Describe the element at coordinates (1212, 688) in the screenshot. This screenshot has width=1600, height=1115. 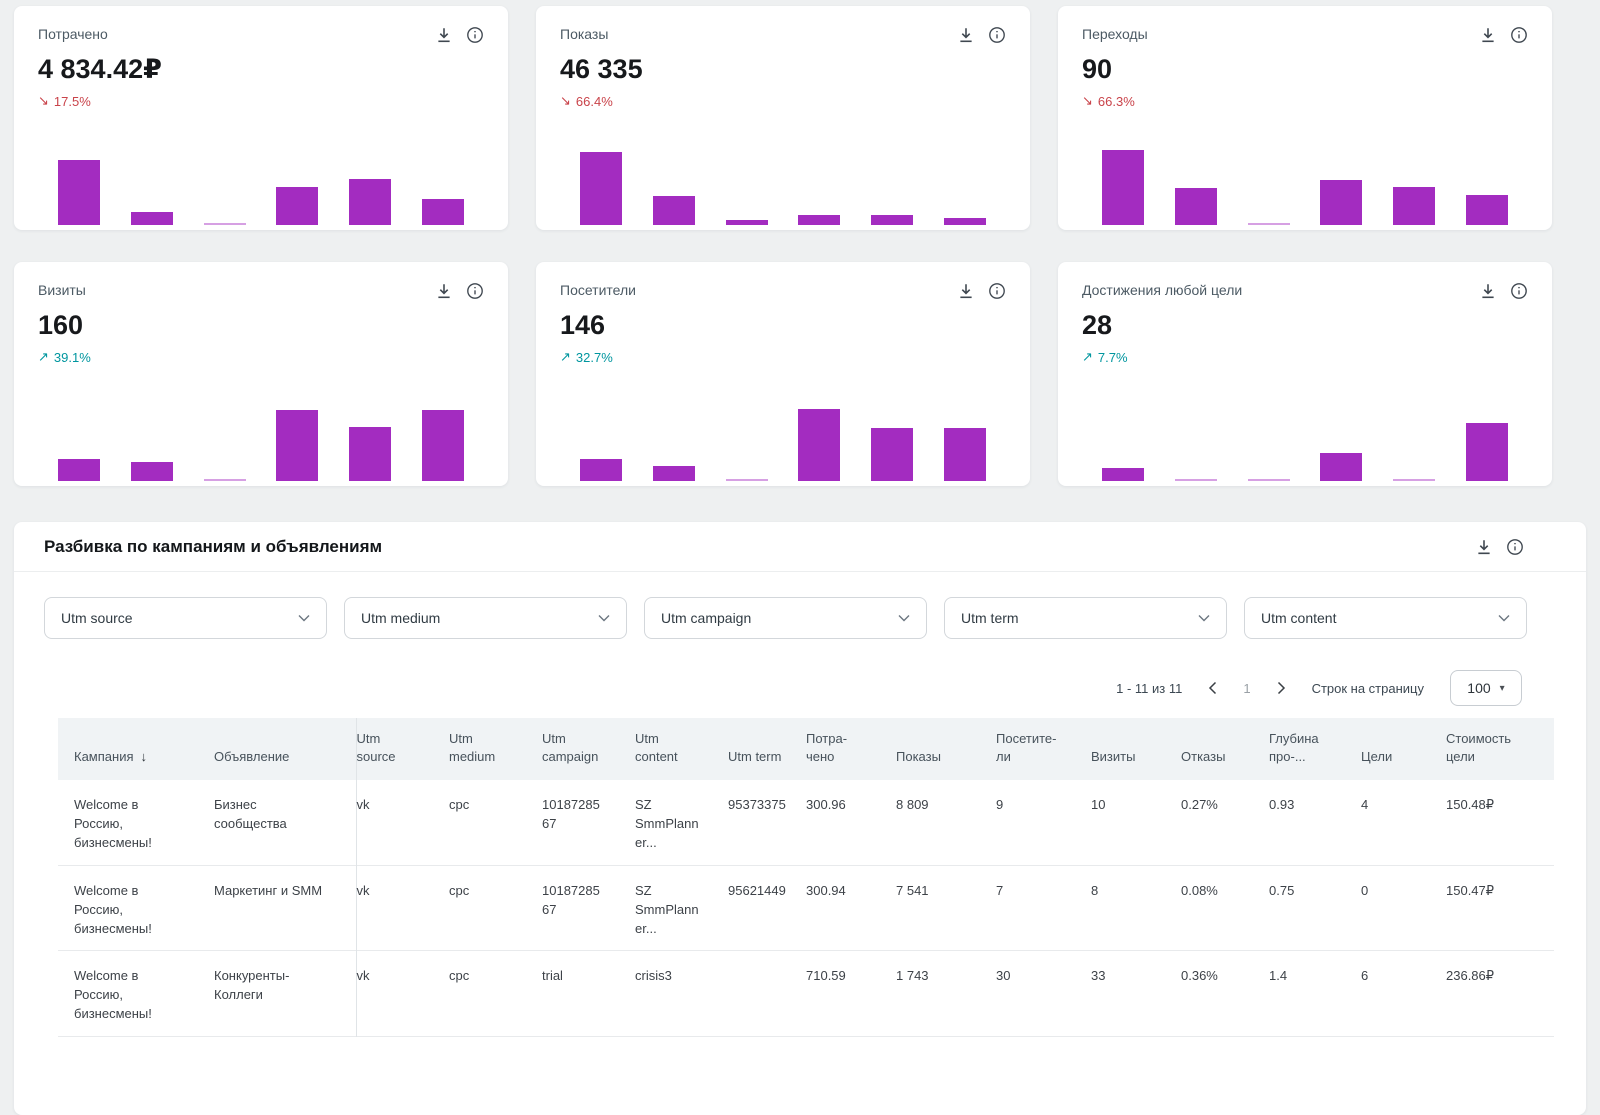
I see `prev-page-icon` at that location.